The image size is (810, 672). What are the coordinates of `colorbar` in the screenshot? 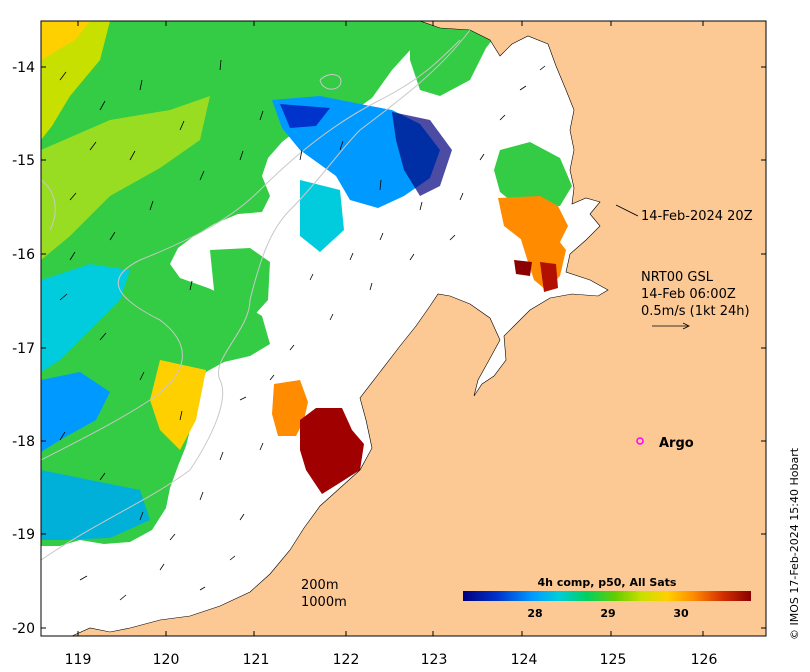 It's located at (607, 596).